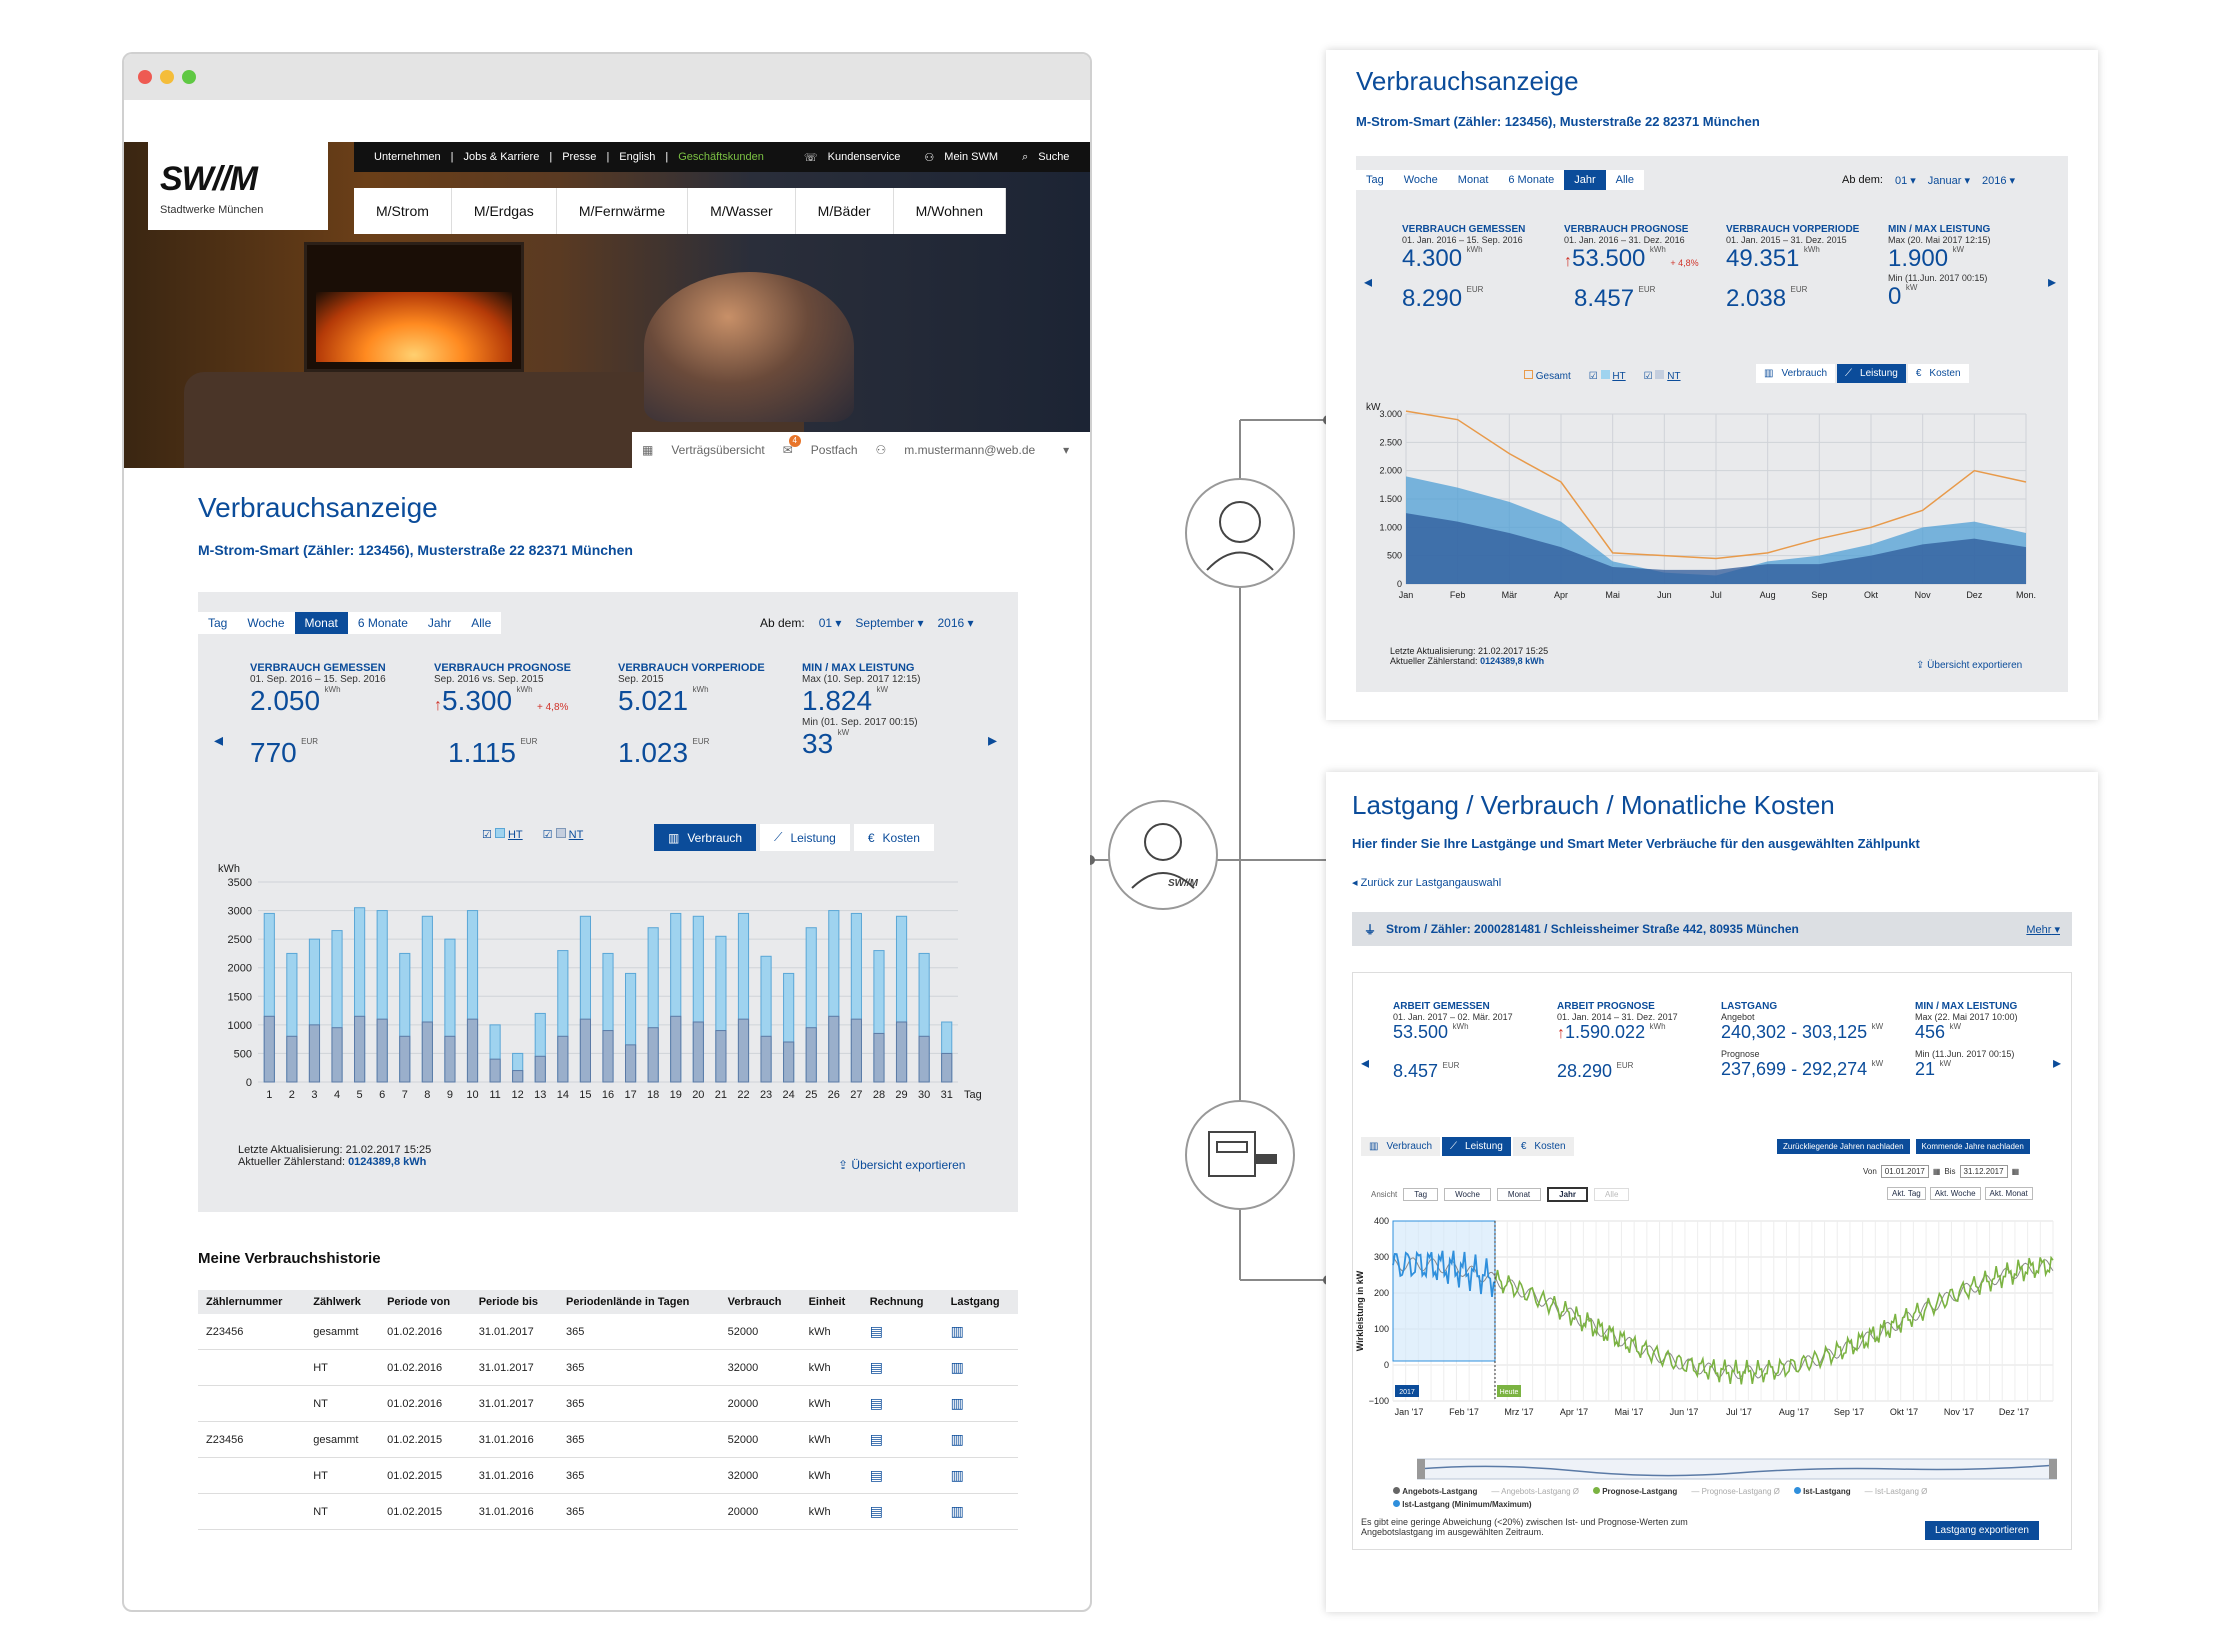 The height and width of the screenshot is (1628, 2216). I want to click on table-header: Periode von, so click(425, 1302).